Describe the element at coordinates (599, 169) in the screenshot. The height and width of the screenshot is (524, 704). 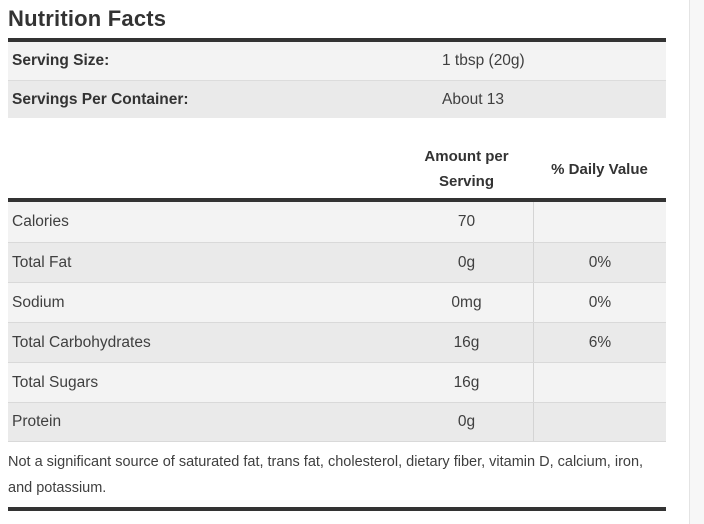
I see `column-header-daily-value: % Daily Value` at that location.